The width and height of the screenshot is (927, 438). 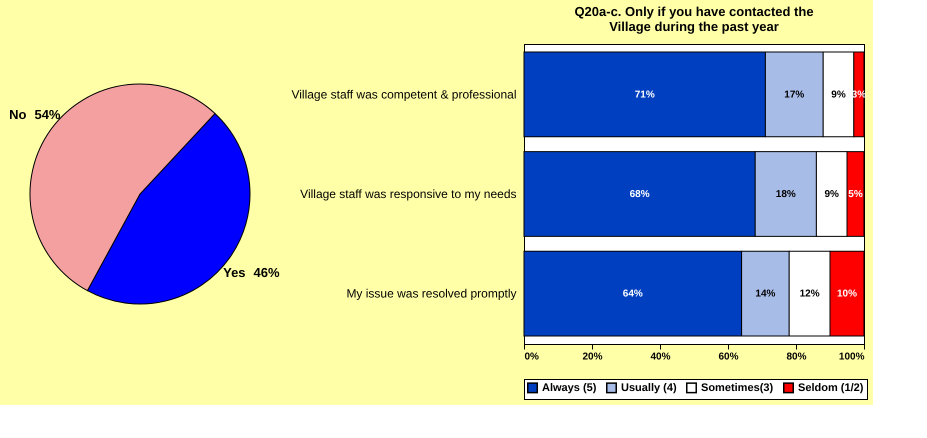 What do you see at coordinates (728, 357) in the screenshot?
I see `x-tick-label: 60%` at bounding box center [728, 357].